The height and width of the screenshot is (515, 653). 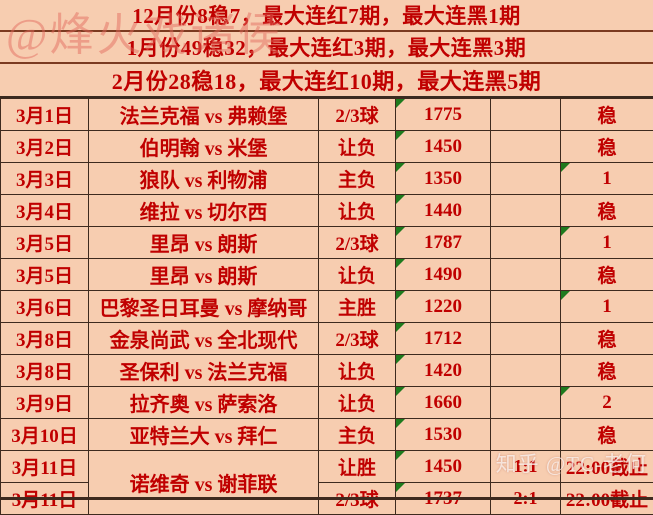 What do you see at coordinates (356, 500) in the screenshot?
I see `cell-play-text: 2/3球` at bounding box center [356, 500].